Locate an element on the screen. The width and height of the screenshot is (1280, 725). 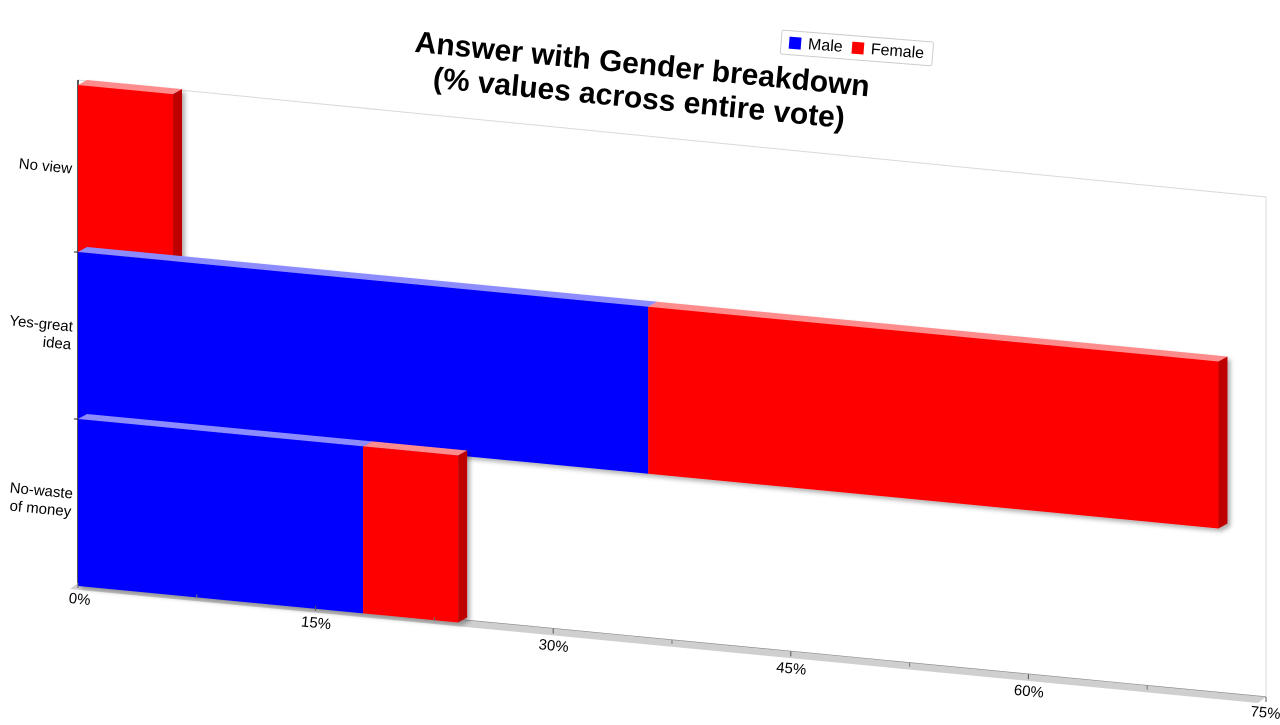
x-tick-label-4: 60% is located at coordinates (1029, 692).